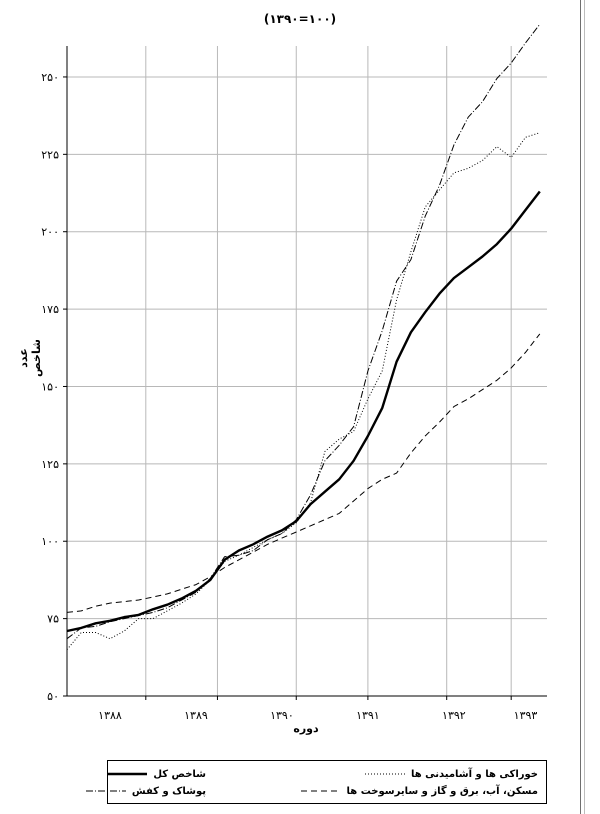 The image size is (600, 814). Describe the element at coordinates (306, 728) in the screenshot. I see `x-axis-label: دوره` at that location.